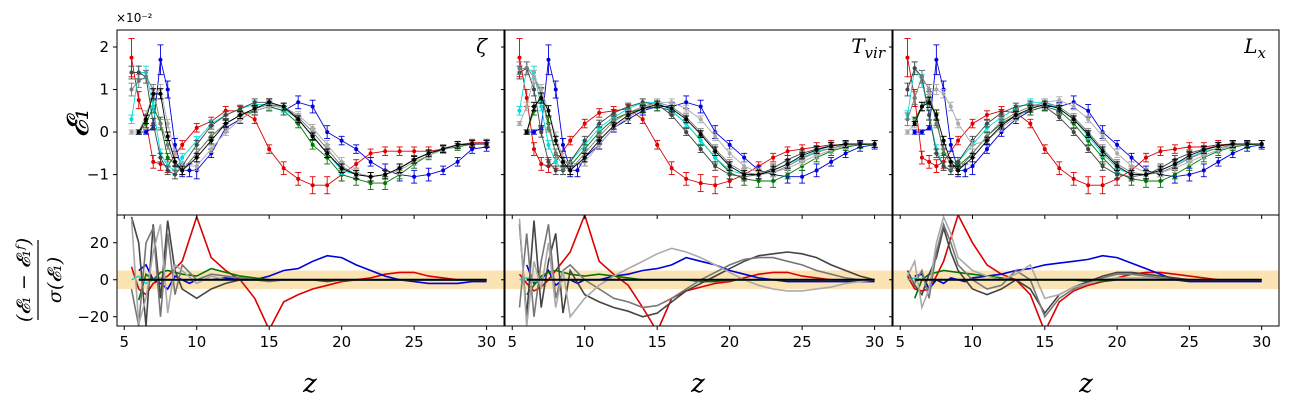 This screenshot has width=1289, height=406. What do you see at coordinates (700, 136) in the screenshot?
I see `series-line-black` at bounding box center [700, 136].